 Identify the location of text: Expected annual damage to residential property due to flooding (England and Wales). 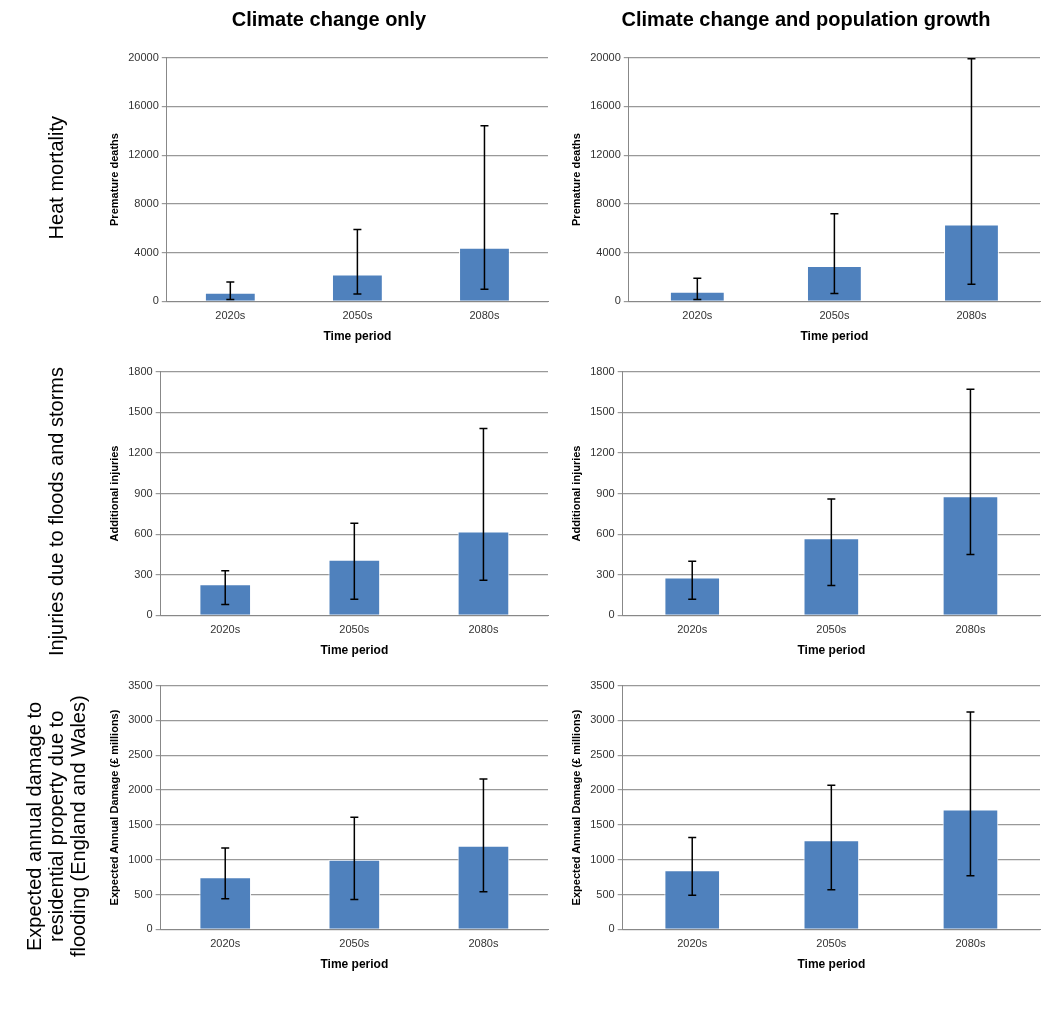
(56, 826).